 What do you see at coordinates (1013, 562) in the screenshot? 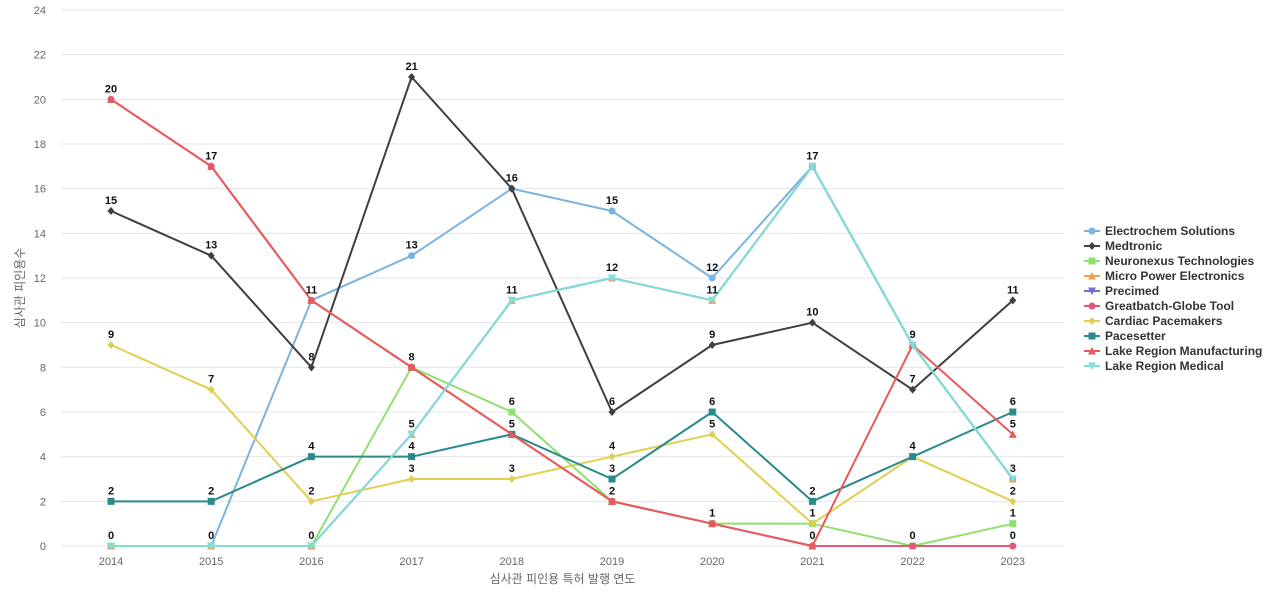
I see `x-tick-label: 2023` at bounding box center [1013, 562].